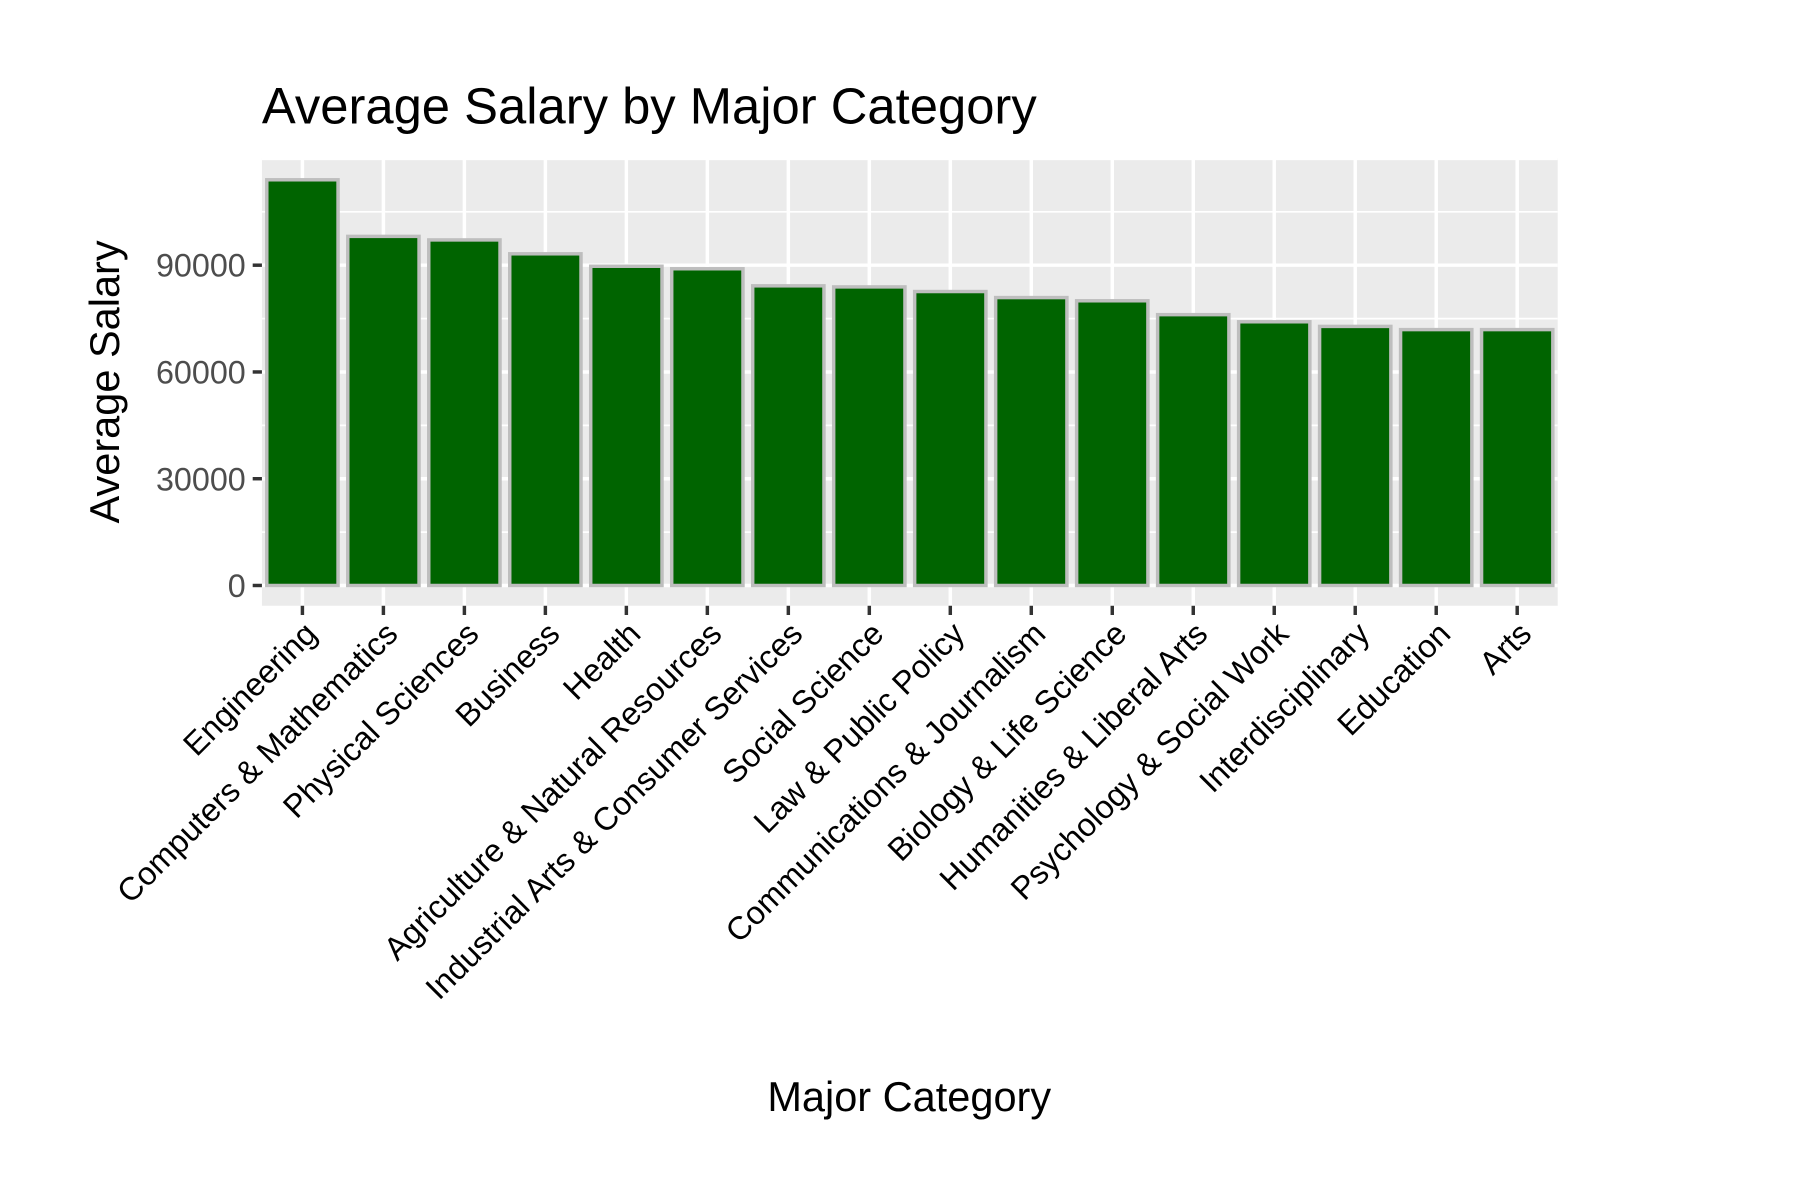  Describe the element at coordinates (1436, 457) in the screenshot. I see `bar-education` at that location.